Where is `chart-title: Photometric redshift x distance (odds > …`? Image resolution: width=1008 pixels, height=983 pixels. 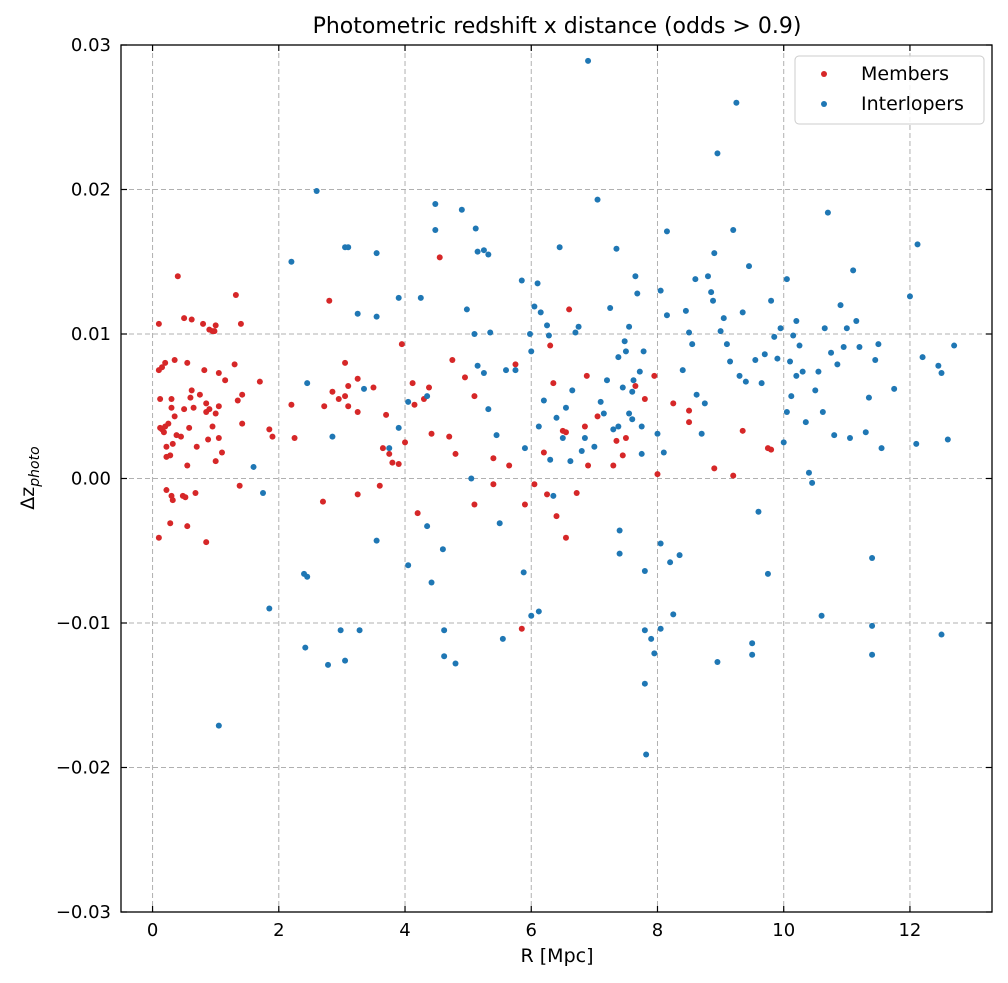 chart-title: Photometric redshift x distance (odds > … is located at coordinates (557, 26).